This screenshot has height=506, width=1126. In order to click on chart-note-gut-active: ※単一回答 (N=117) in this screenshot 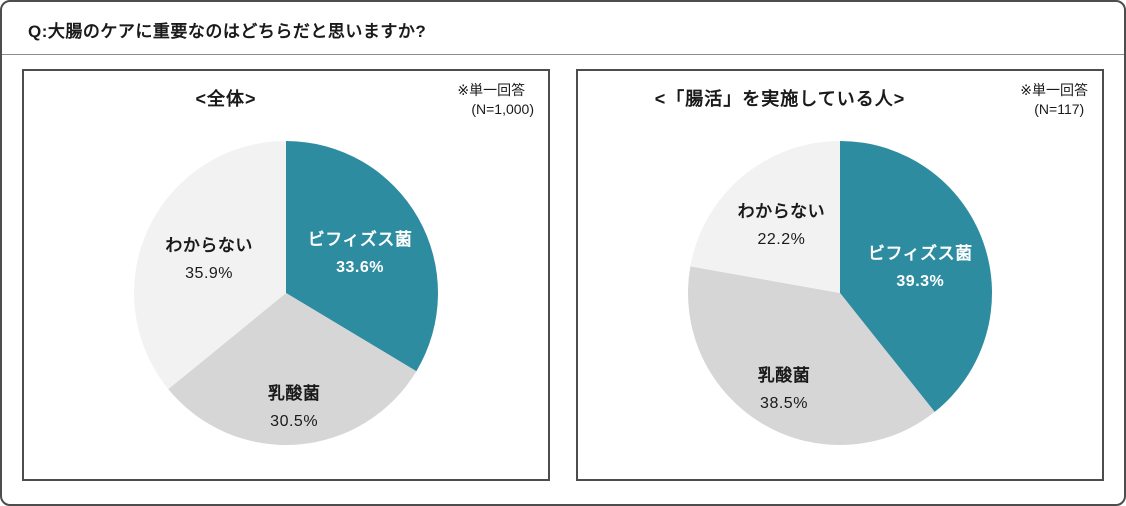, I will do `click(1054, 100)`.